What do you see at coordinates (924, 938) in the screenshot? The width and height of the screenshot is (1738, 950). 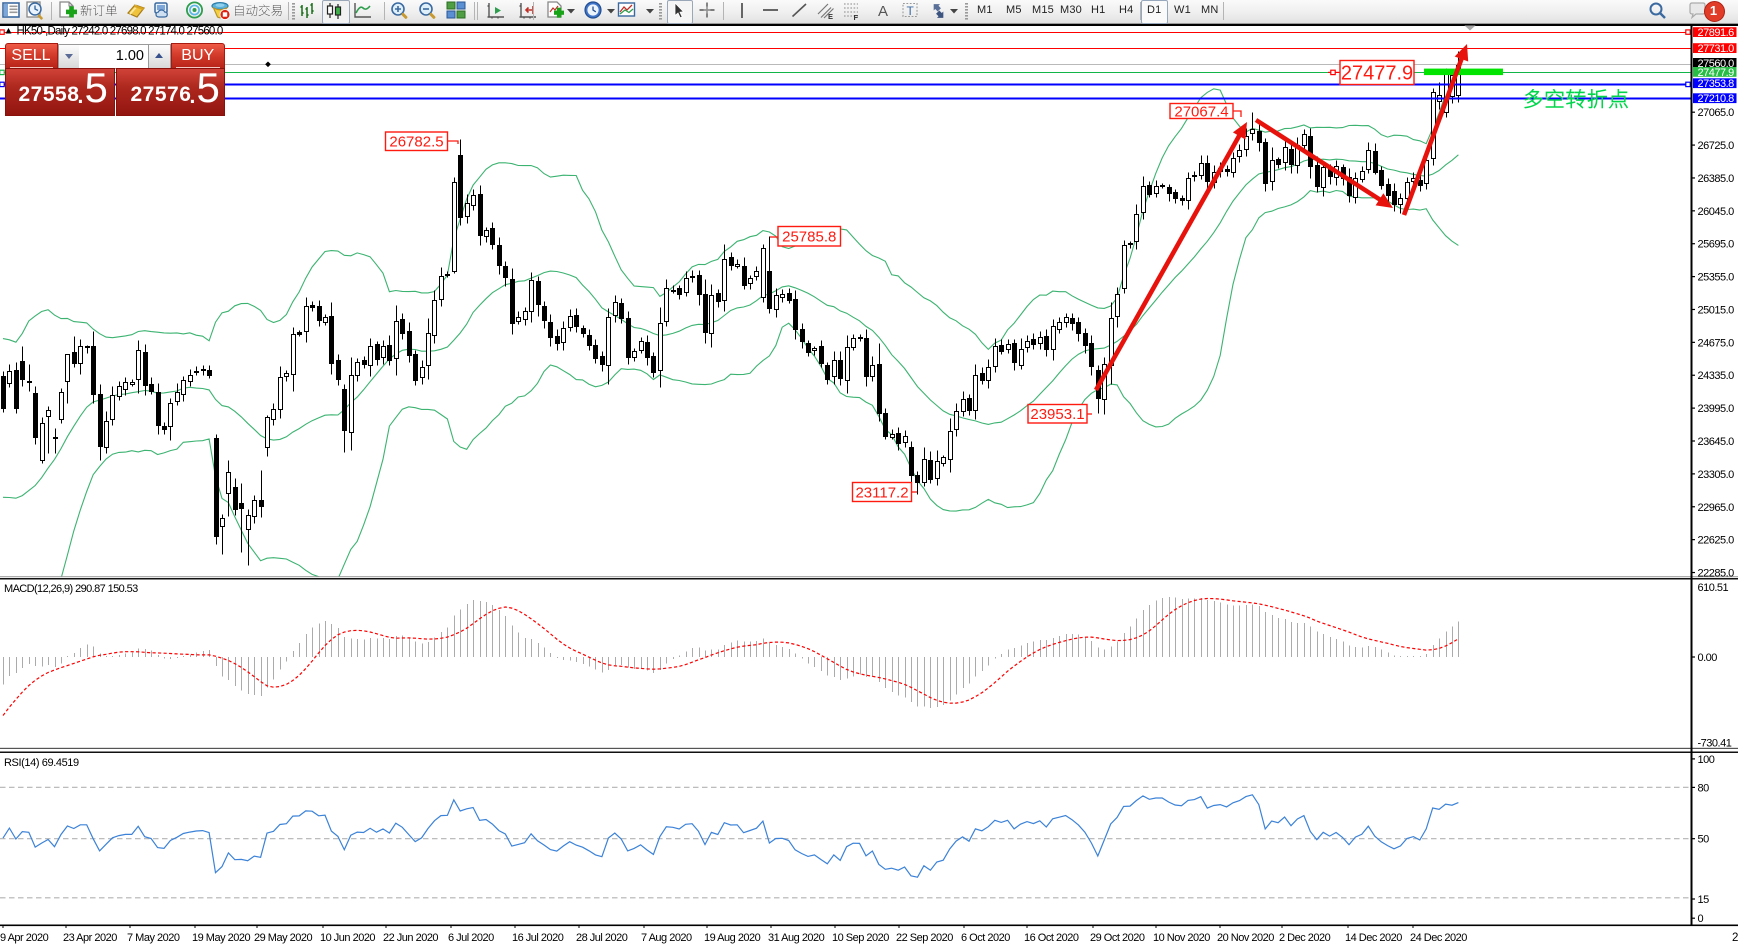 I see `svg-text: 22 Sep 2020` at bounding box center [924, 938].